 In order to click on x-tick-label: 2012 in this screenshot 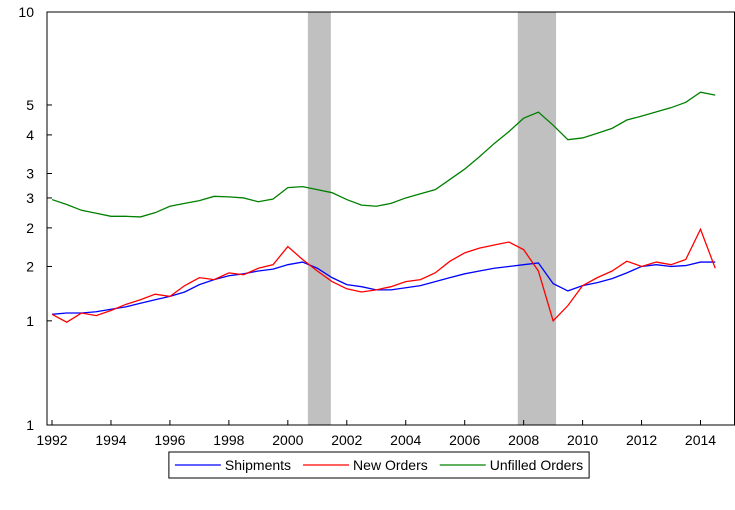, I will do `click(641, 440)`.